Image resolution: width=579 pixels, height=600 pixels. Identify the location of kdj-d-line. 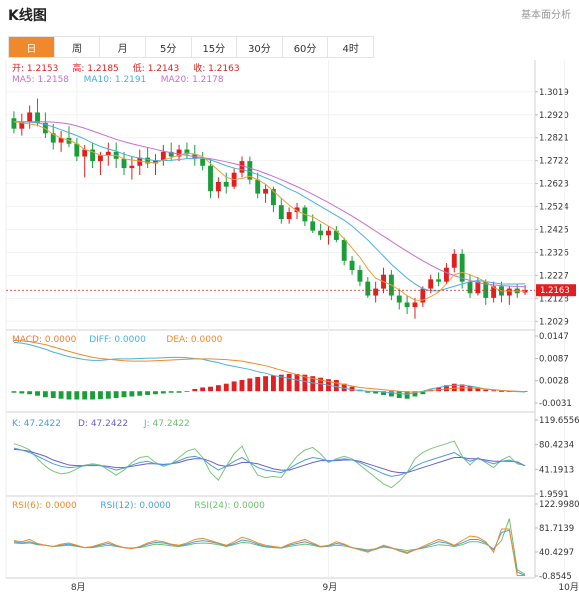
(269, 461).